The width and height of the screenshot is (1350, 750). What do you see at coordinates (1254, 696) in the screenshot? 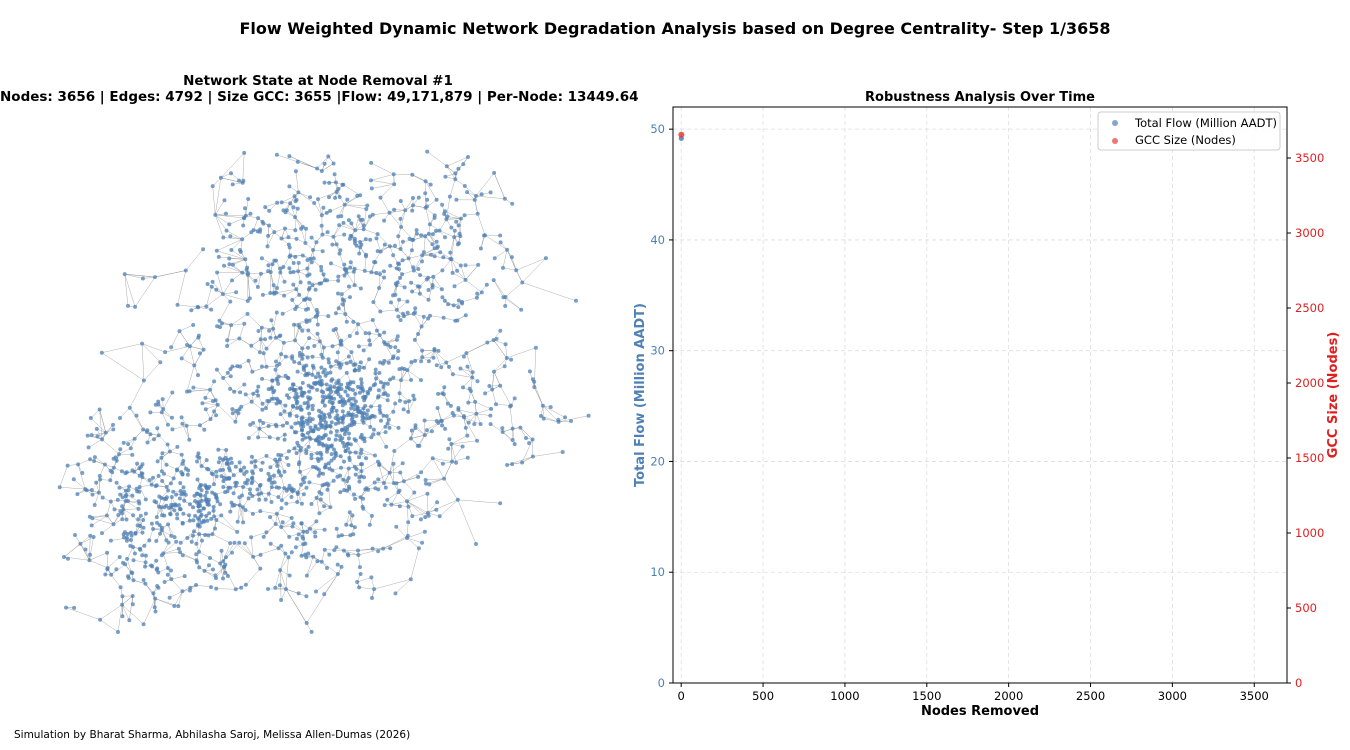
I see `x-tick-label: 3500` at bounding box center [1254, 696].